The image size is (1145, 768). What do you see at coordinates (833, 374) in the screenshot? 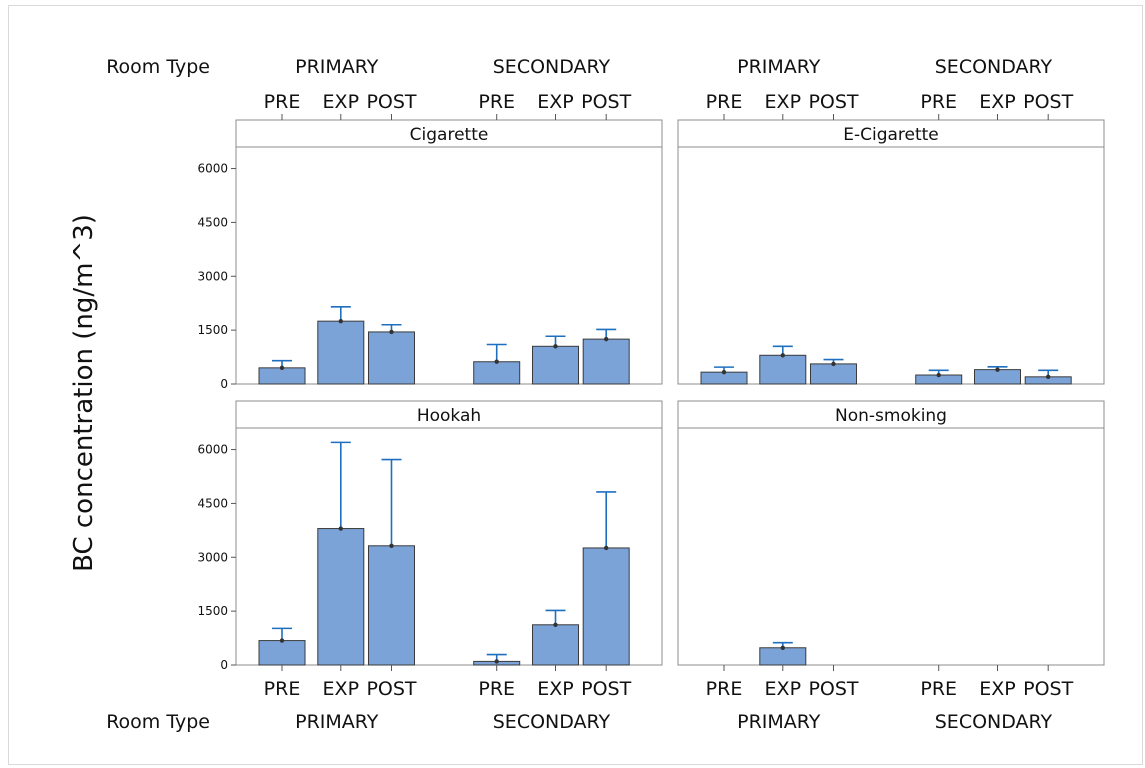
I see `bar-e-cigarette-primary-post` at bounding box center [833, 374].